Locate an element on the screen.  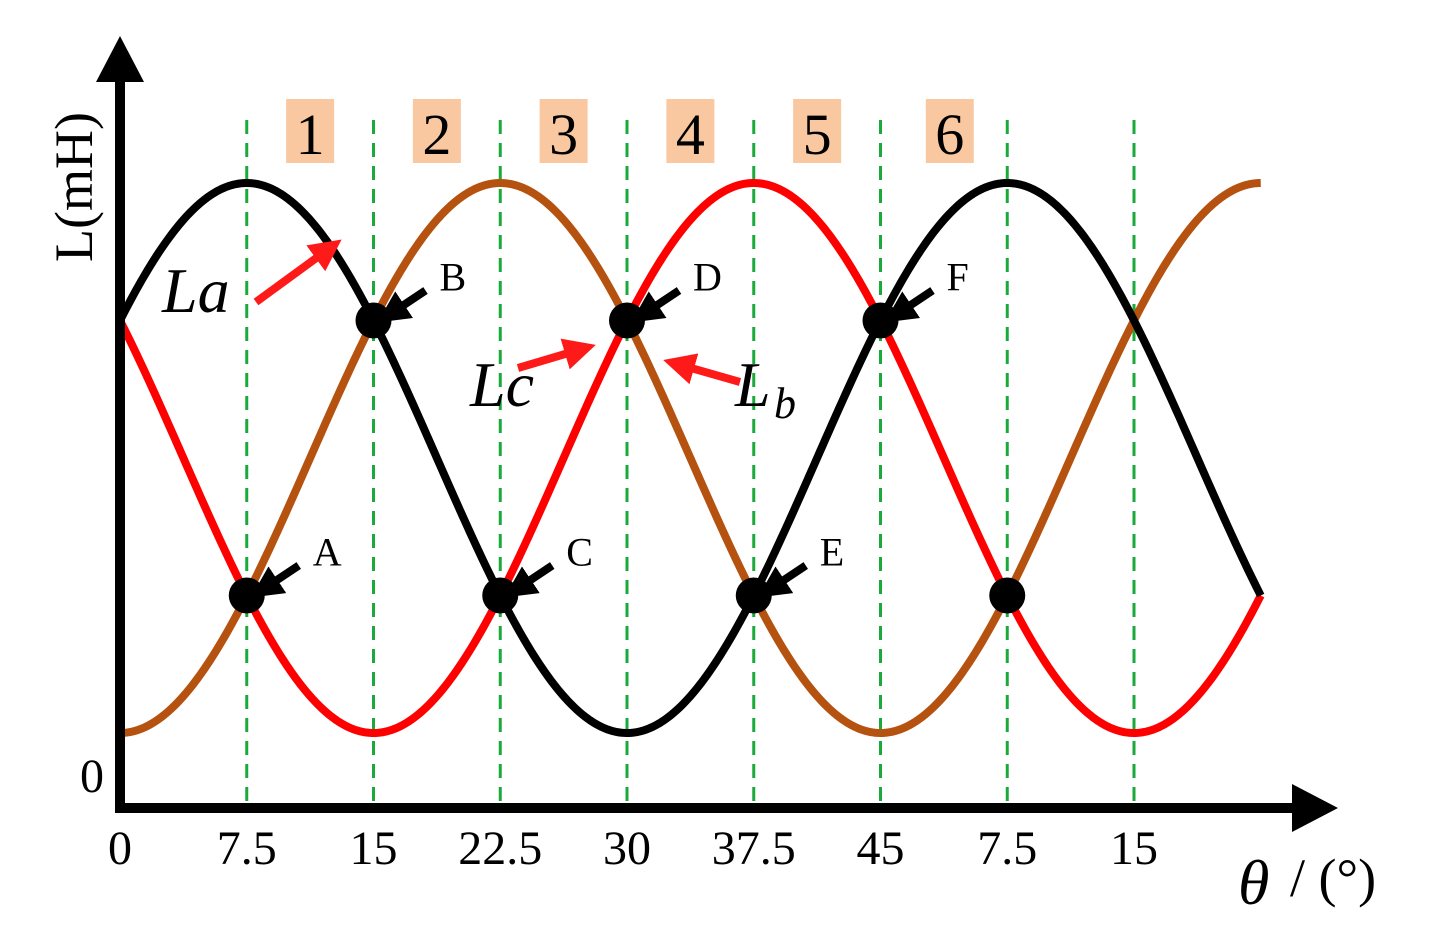
y-origin-label: 0 is located at coordinates (92, 776).